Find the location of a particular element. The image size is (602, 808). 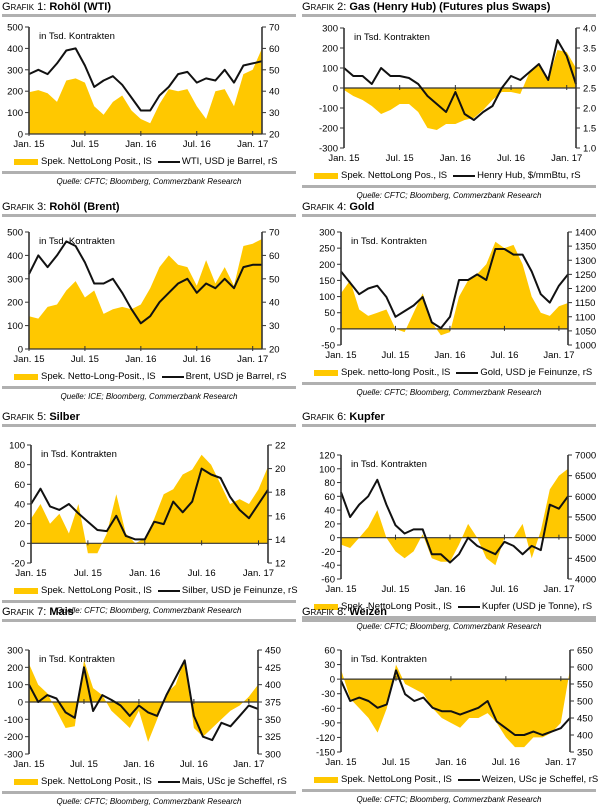

legend-line-label: Weizen, USc je Scheffel, rS is located at coordinates (540, 779).